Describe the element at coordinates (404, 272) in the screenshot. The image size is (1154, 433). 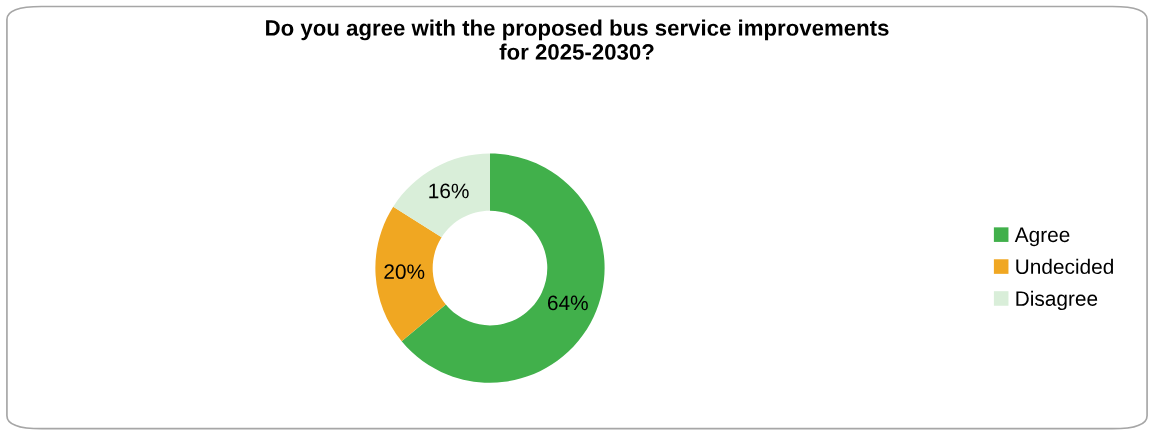
I see `data-label: 20%` at that location.